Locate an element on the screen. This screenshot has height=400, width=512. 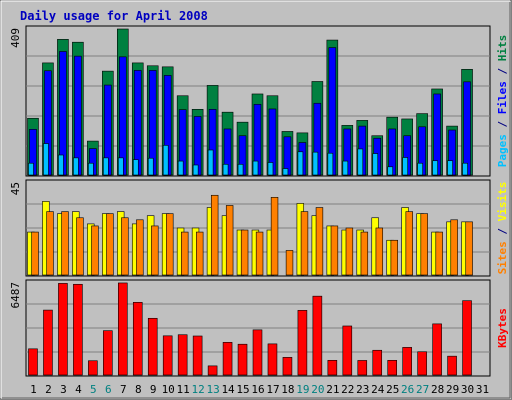
panel-hits-legend-part-4: Hits is located at coordinates (502, 48).